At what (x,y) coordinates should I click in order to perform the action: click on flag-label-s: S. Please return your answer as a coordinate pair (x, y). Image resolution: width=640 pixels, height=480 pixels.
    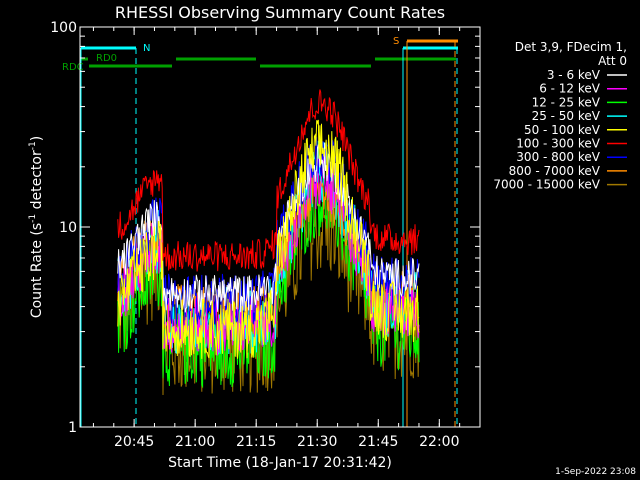
    Looking at the image, I should click on (396, 41).